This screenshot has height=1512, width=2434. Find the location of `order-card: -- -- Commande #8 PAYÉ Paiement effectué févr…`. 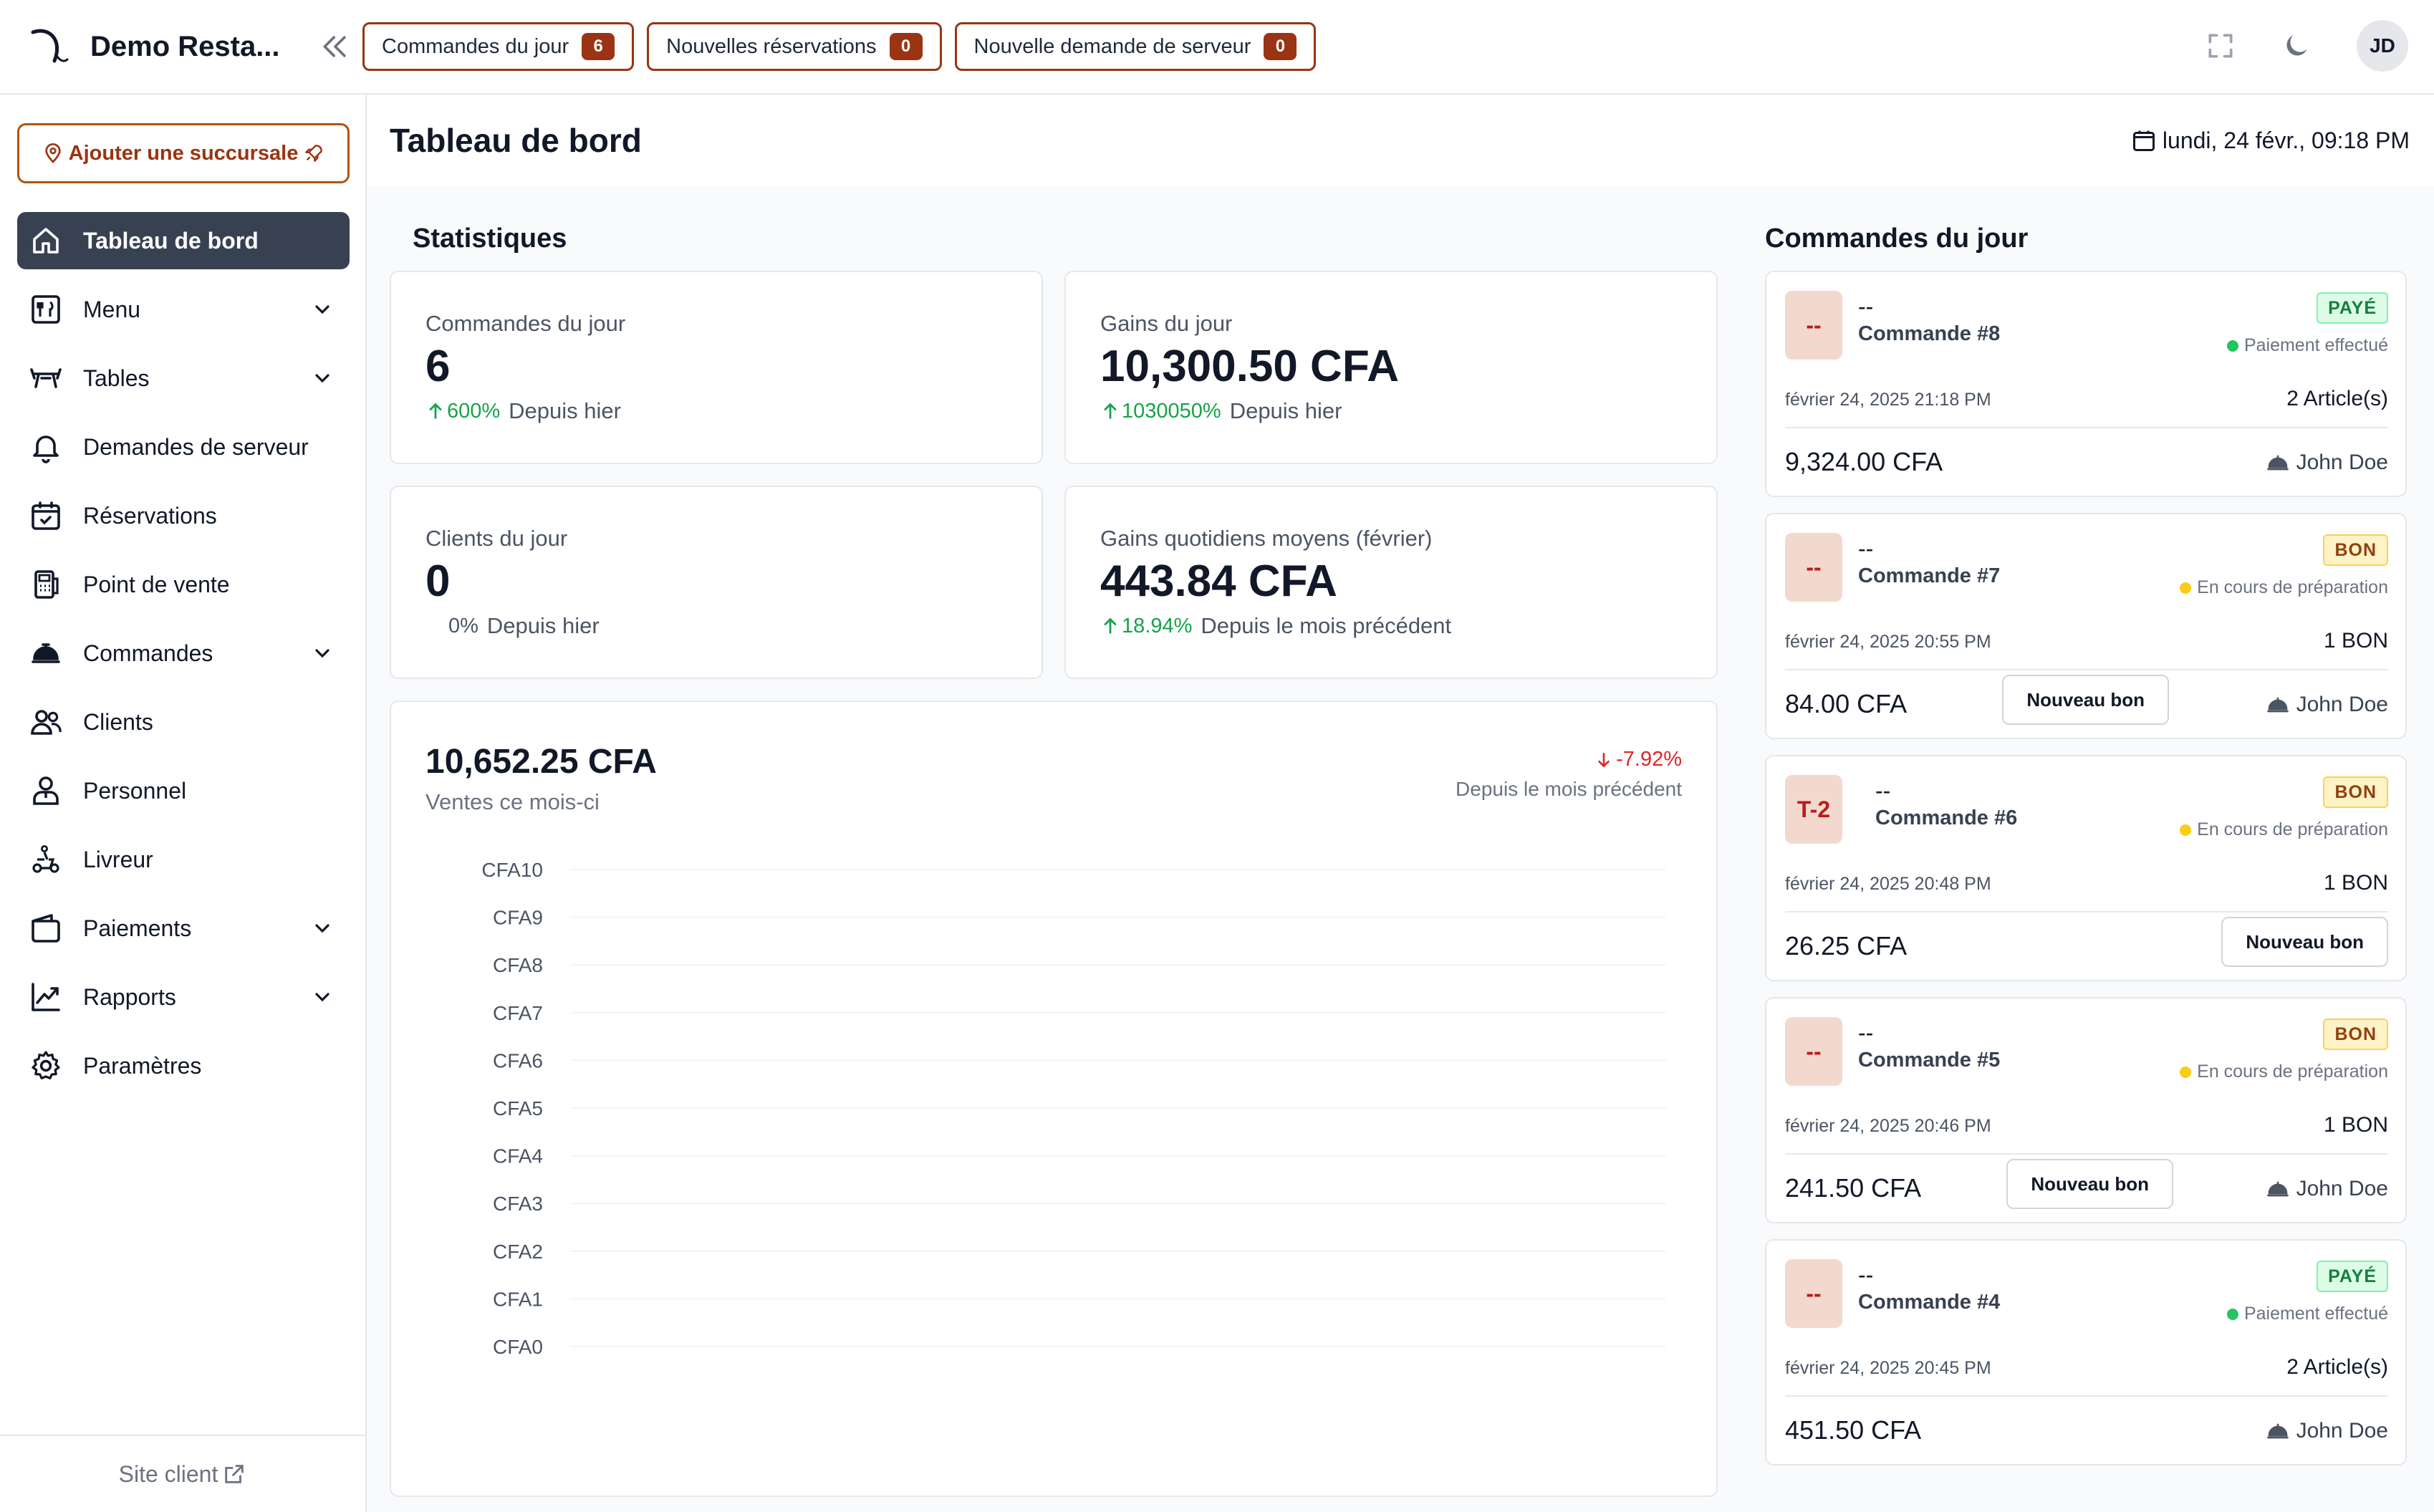

order-card: -- -- Commande #8 PAYÉ Paiement effectué févr… is located at coordinates (2086, 384).